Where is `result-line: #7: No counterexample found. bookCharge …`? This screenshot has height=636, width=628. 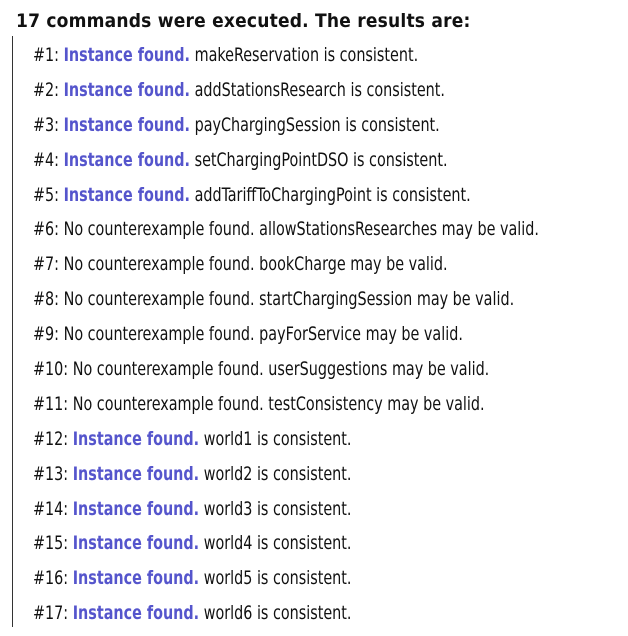 result-line: #7: No counterexample found. bookCharge … is located at coordinates (240, 264).